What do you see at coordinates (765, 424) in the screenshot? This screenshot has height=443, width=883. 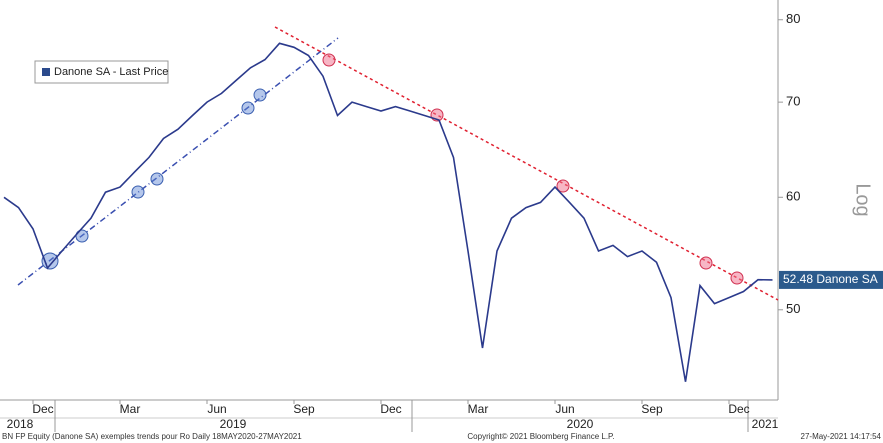 I see `year-label: 2021` at bounding box center [765, 424].